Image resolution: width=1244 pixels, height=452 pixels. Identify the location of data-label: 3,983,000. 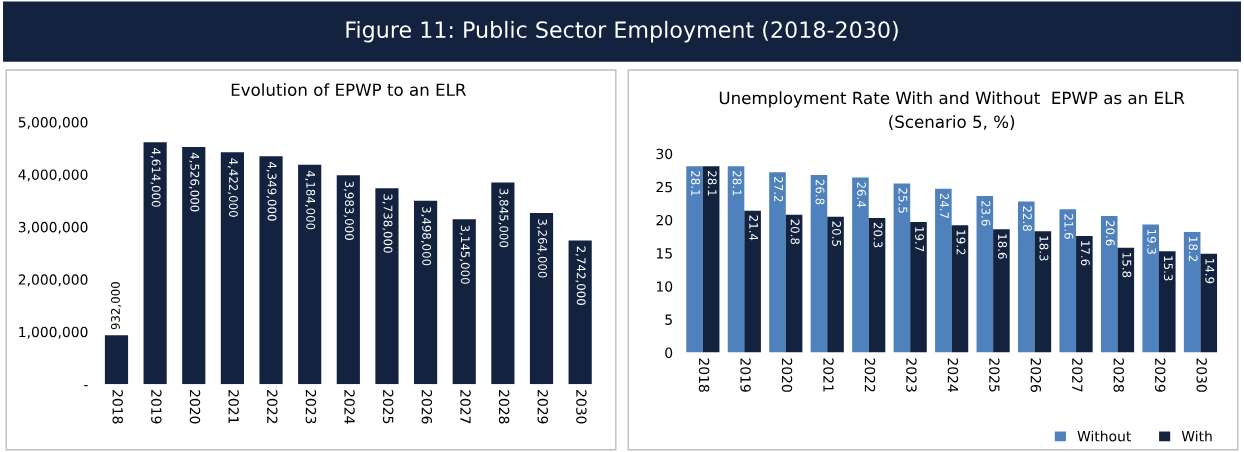
(348, 210).